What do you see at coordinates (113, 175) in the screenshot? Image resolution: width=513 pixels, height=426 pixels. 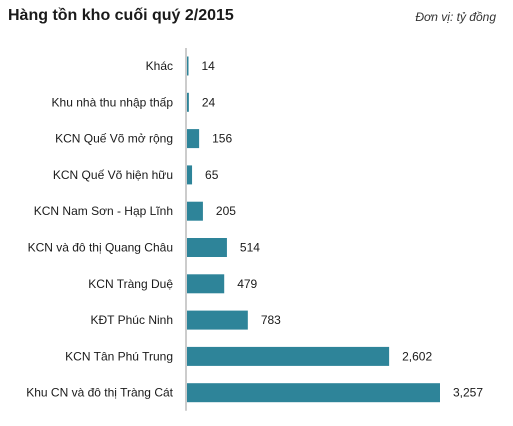 I see `category-label: KCN Quế Võ hiện hữu` at bounding box center [113, 175].